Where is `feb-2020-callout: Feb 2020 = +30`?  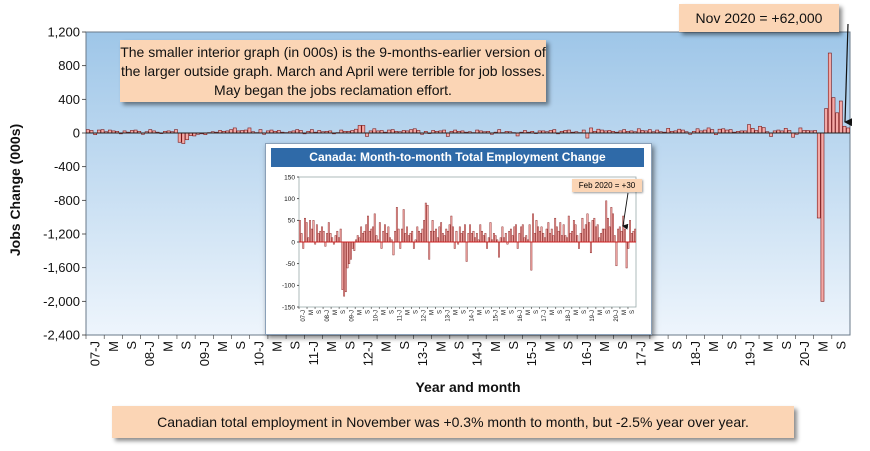 feb-2020-callout: Feb 2020 = +30 is located at coordinates (607, 185).